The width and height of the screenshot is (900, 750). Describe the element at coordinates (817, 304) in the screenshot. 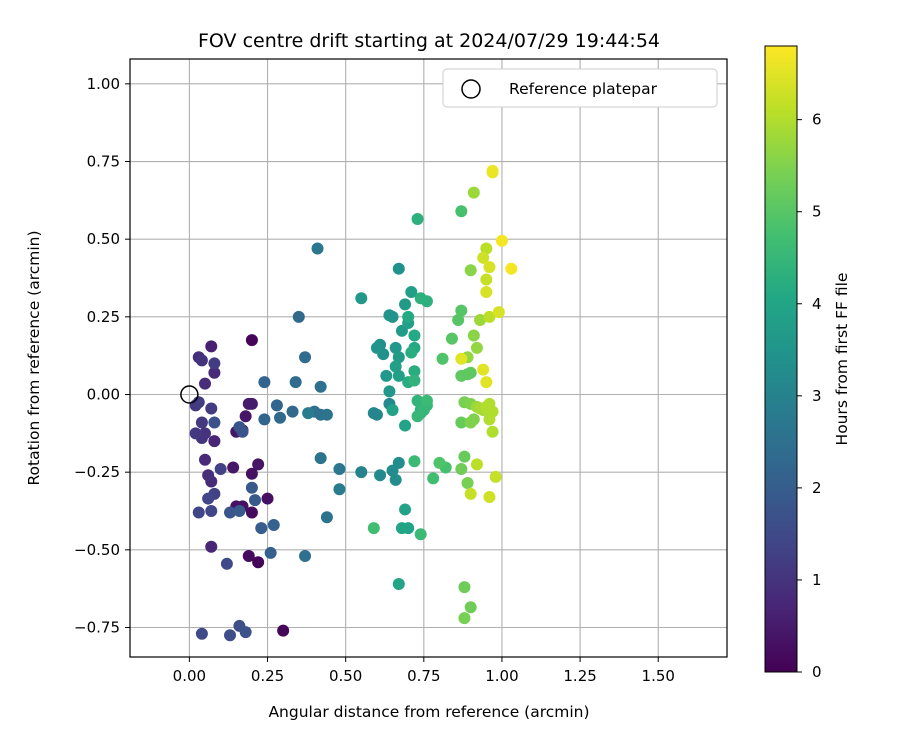

I see `colorbar-tick-label: 4` at that location.